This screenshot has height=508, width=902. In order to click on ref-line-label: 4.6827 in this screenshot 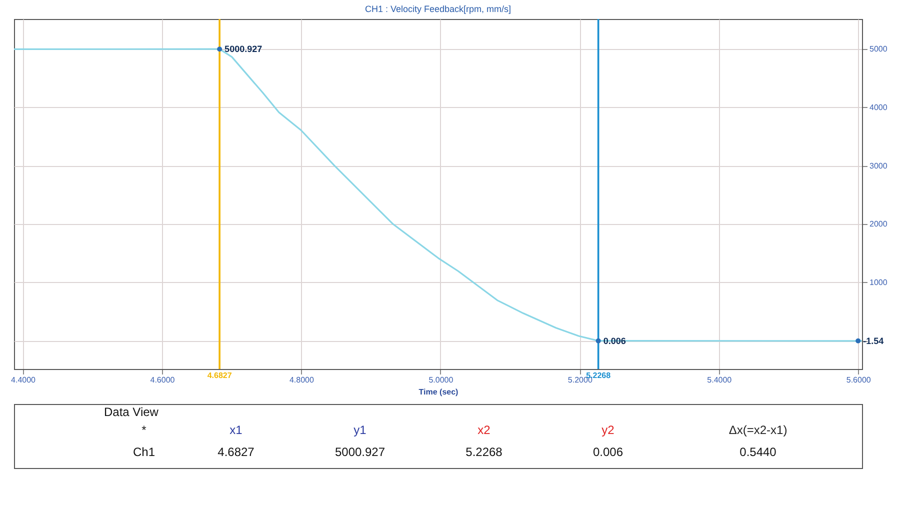, I will do `click(219, 375)`.